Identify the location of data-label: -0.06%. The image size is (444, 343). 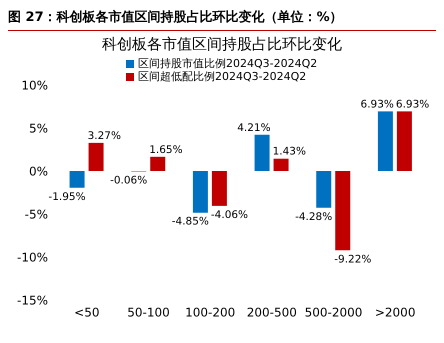
(129, 180).